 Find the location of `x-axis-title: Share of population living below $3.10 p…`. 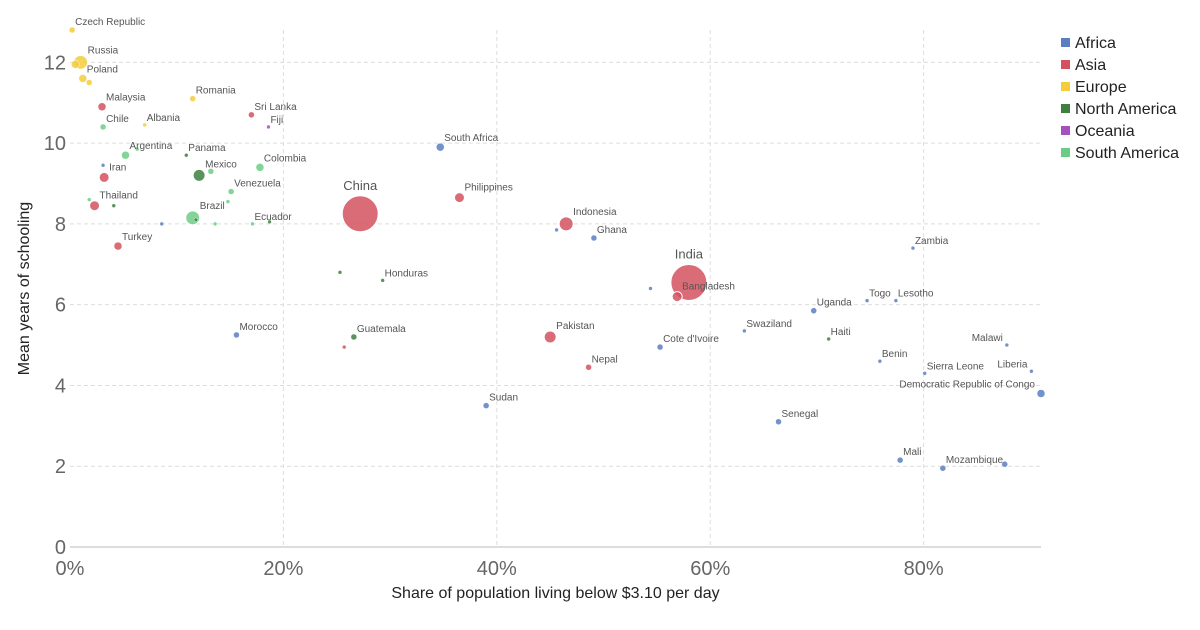

x-axis-title: Share of population living below $3.10 p… is located at coordinates (555, 593).